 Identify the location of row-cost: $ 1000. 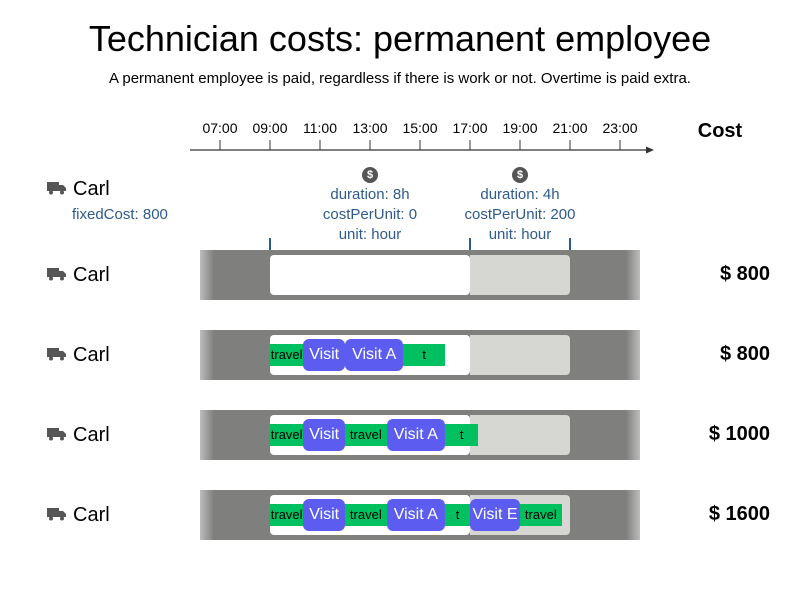
(739, 434).